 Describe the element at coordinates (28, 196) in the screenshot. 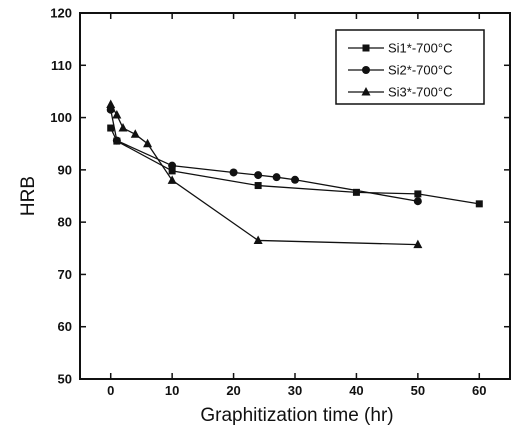

I see `y-axis-title: HRB` at that location.